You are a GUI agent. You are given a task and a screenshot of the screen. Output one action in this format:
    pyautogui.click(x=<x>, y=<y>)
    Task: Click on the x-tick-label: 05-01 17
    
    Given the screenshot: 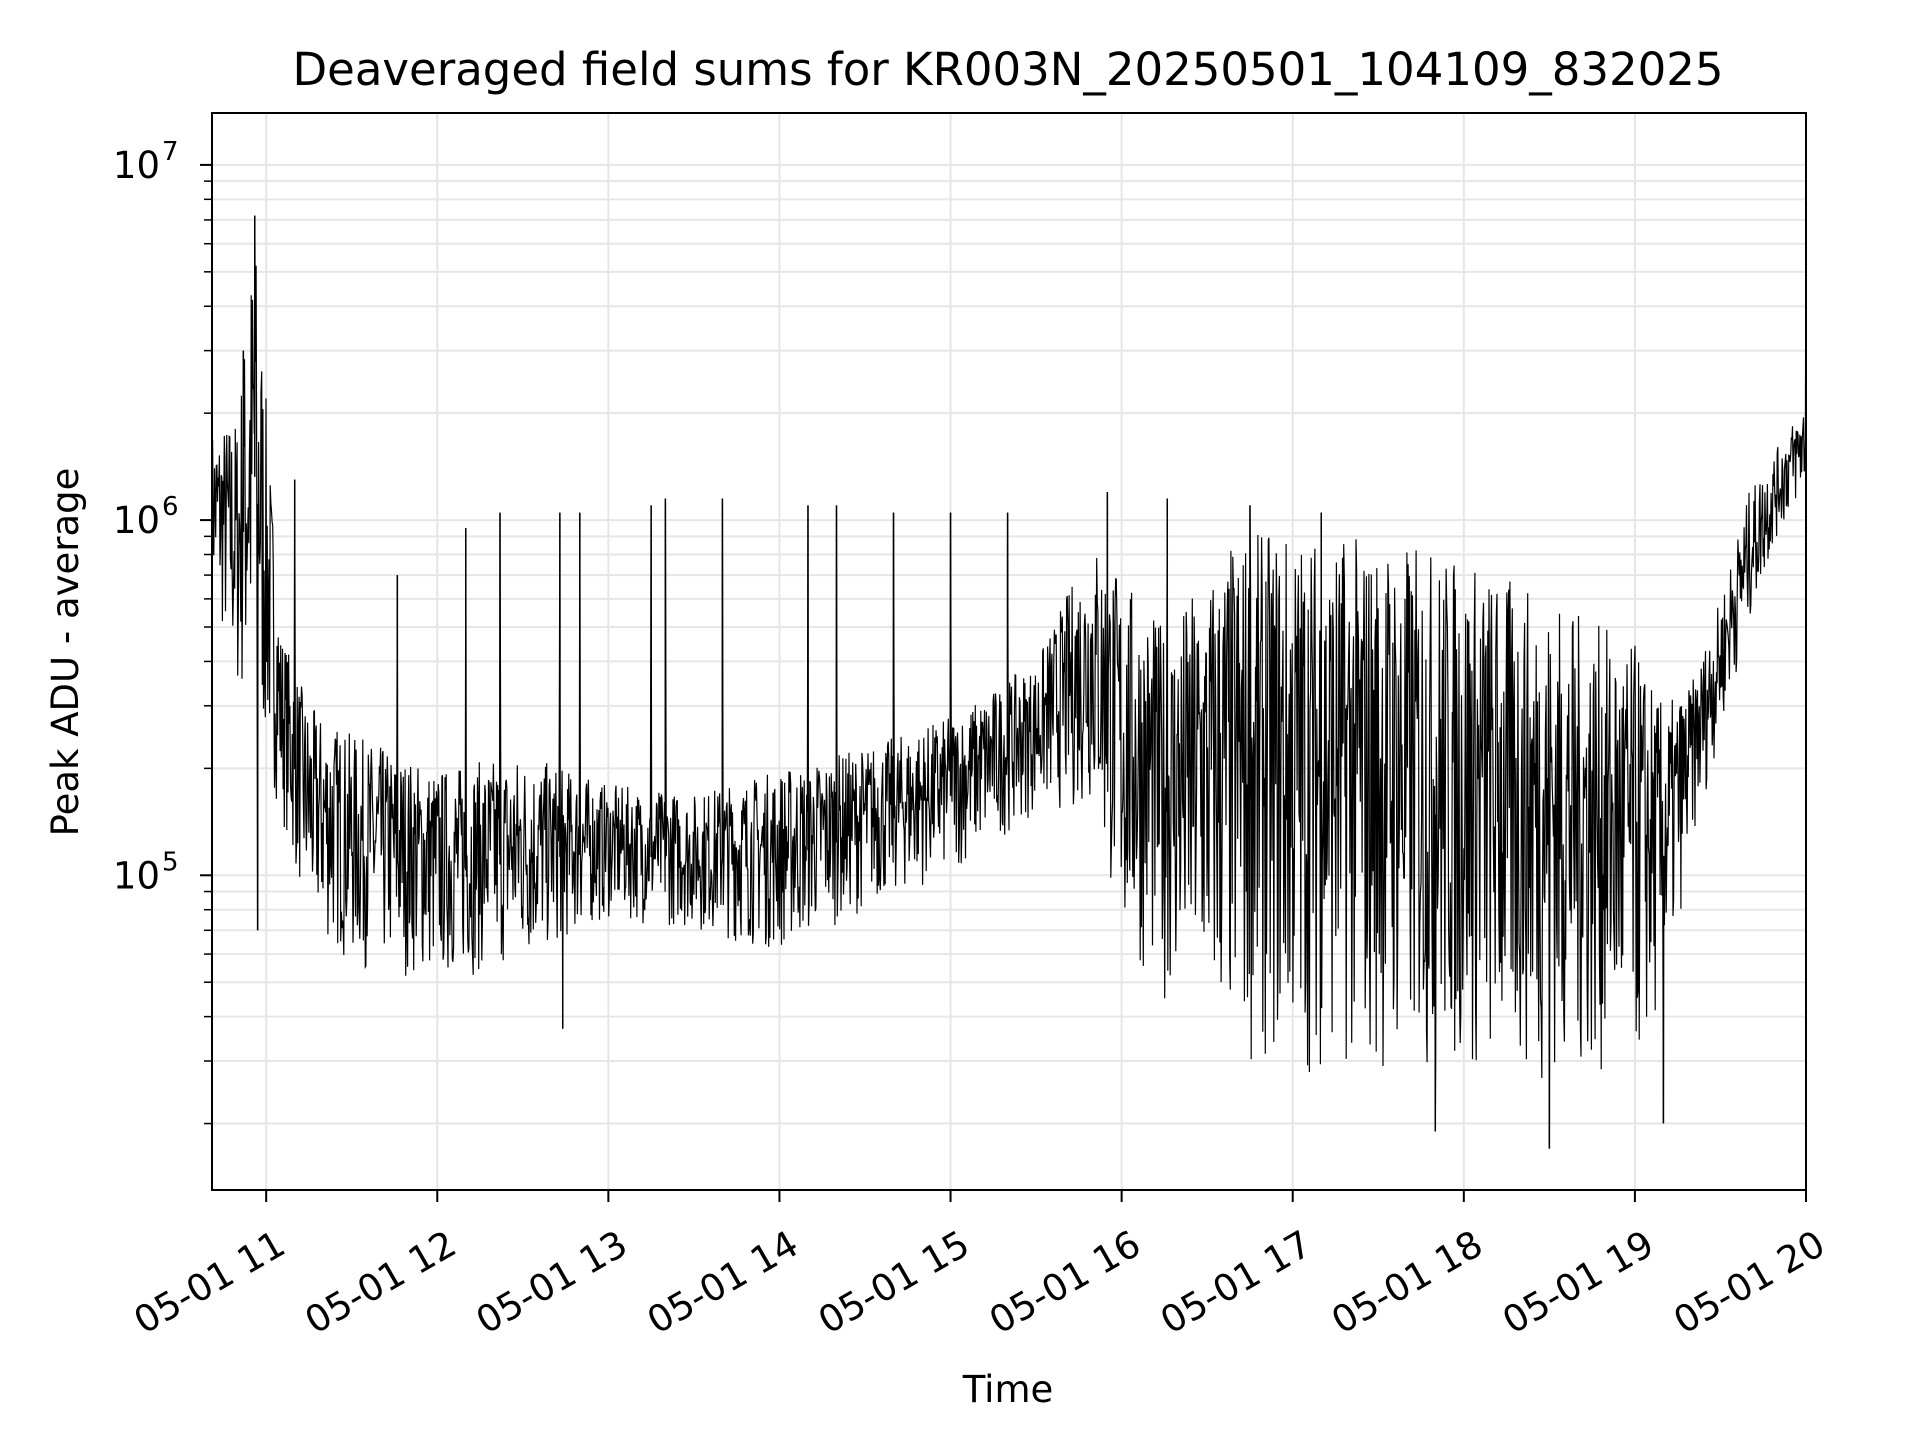 What is the action you would take?
    pyautogui.click(x=1236, y=1282)
    